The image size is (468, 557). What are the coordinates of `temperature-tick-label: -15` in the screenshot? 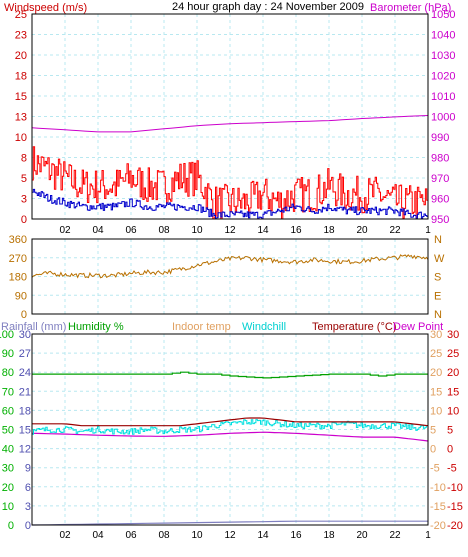 It's located at (455, 507).